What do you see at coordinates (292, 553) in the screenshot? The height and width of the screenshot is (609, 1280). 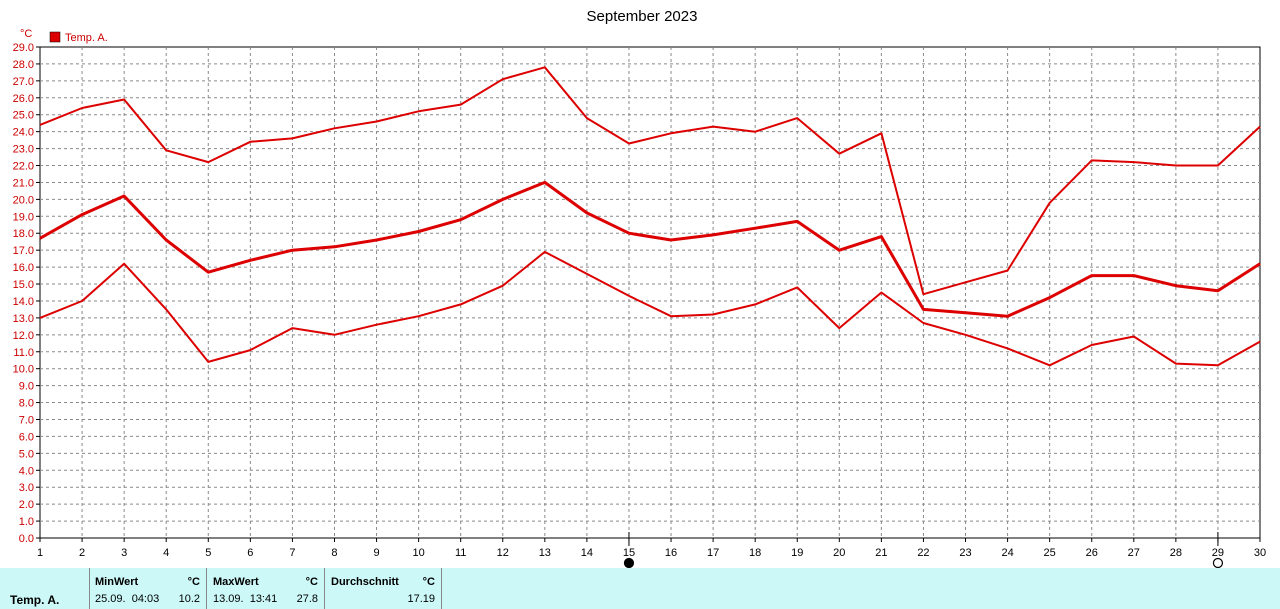 I see `x-tick-label: 7` at bounding box center [292, 553].